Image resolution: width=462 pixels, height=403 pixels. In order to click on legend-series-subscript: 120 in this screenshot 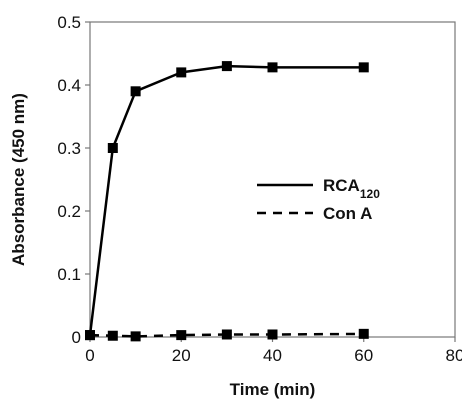, I will do `click(370, 194)`.